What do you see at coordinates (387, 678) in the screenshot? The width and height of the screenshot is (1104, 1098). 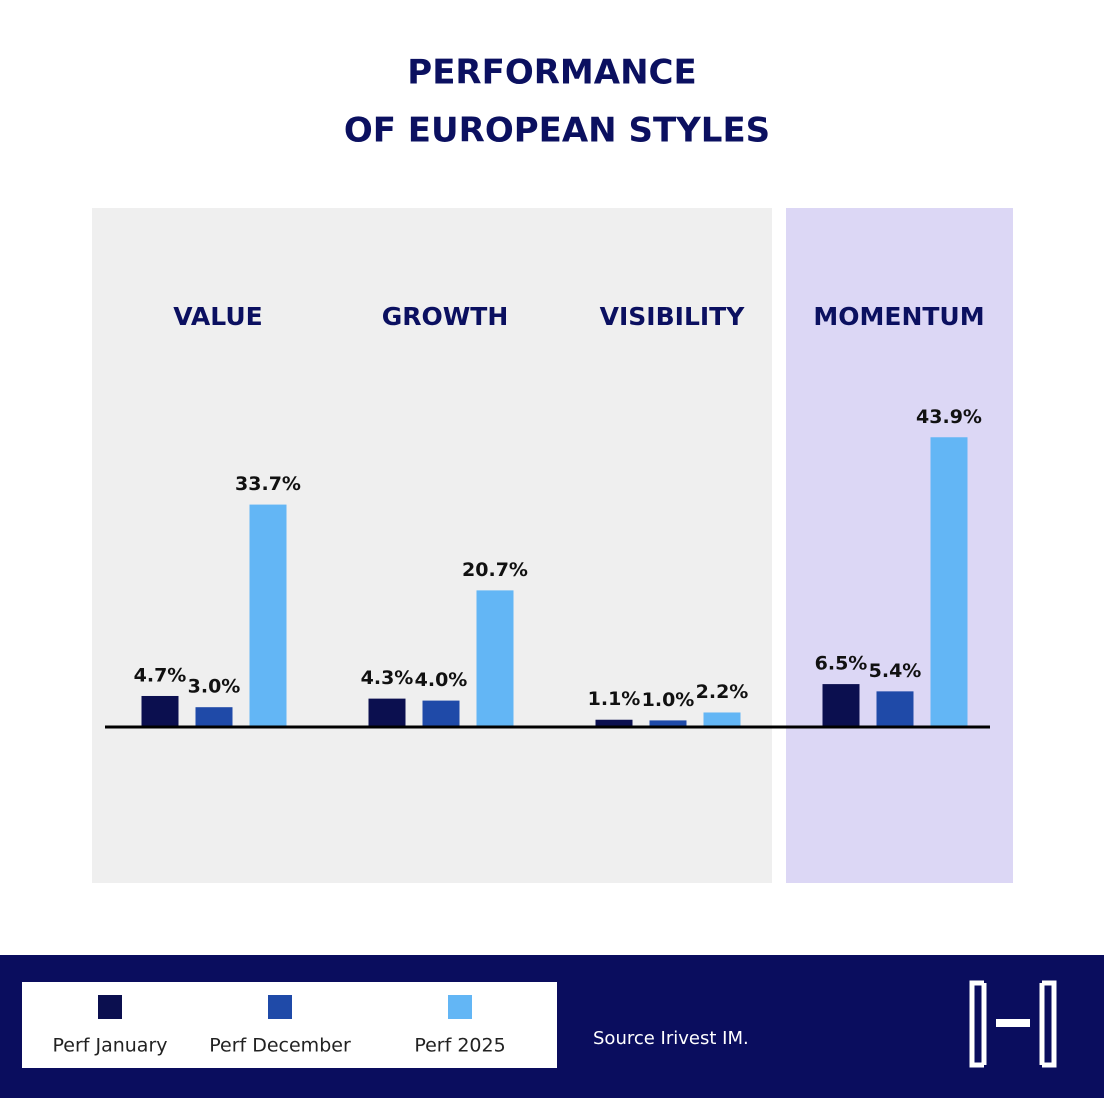 I see `value-label: 4.3%` at bounding box center [387, 678].